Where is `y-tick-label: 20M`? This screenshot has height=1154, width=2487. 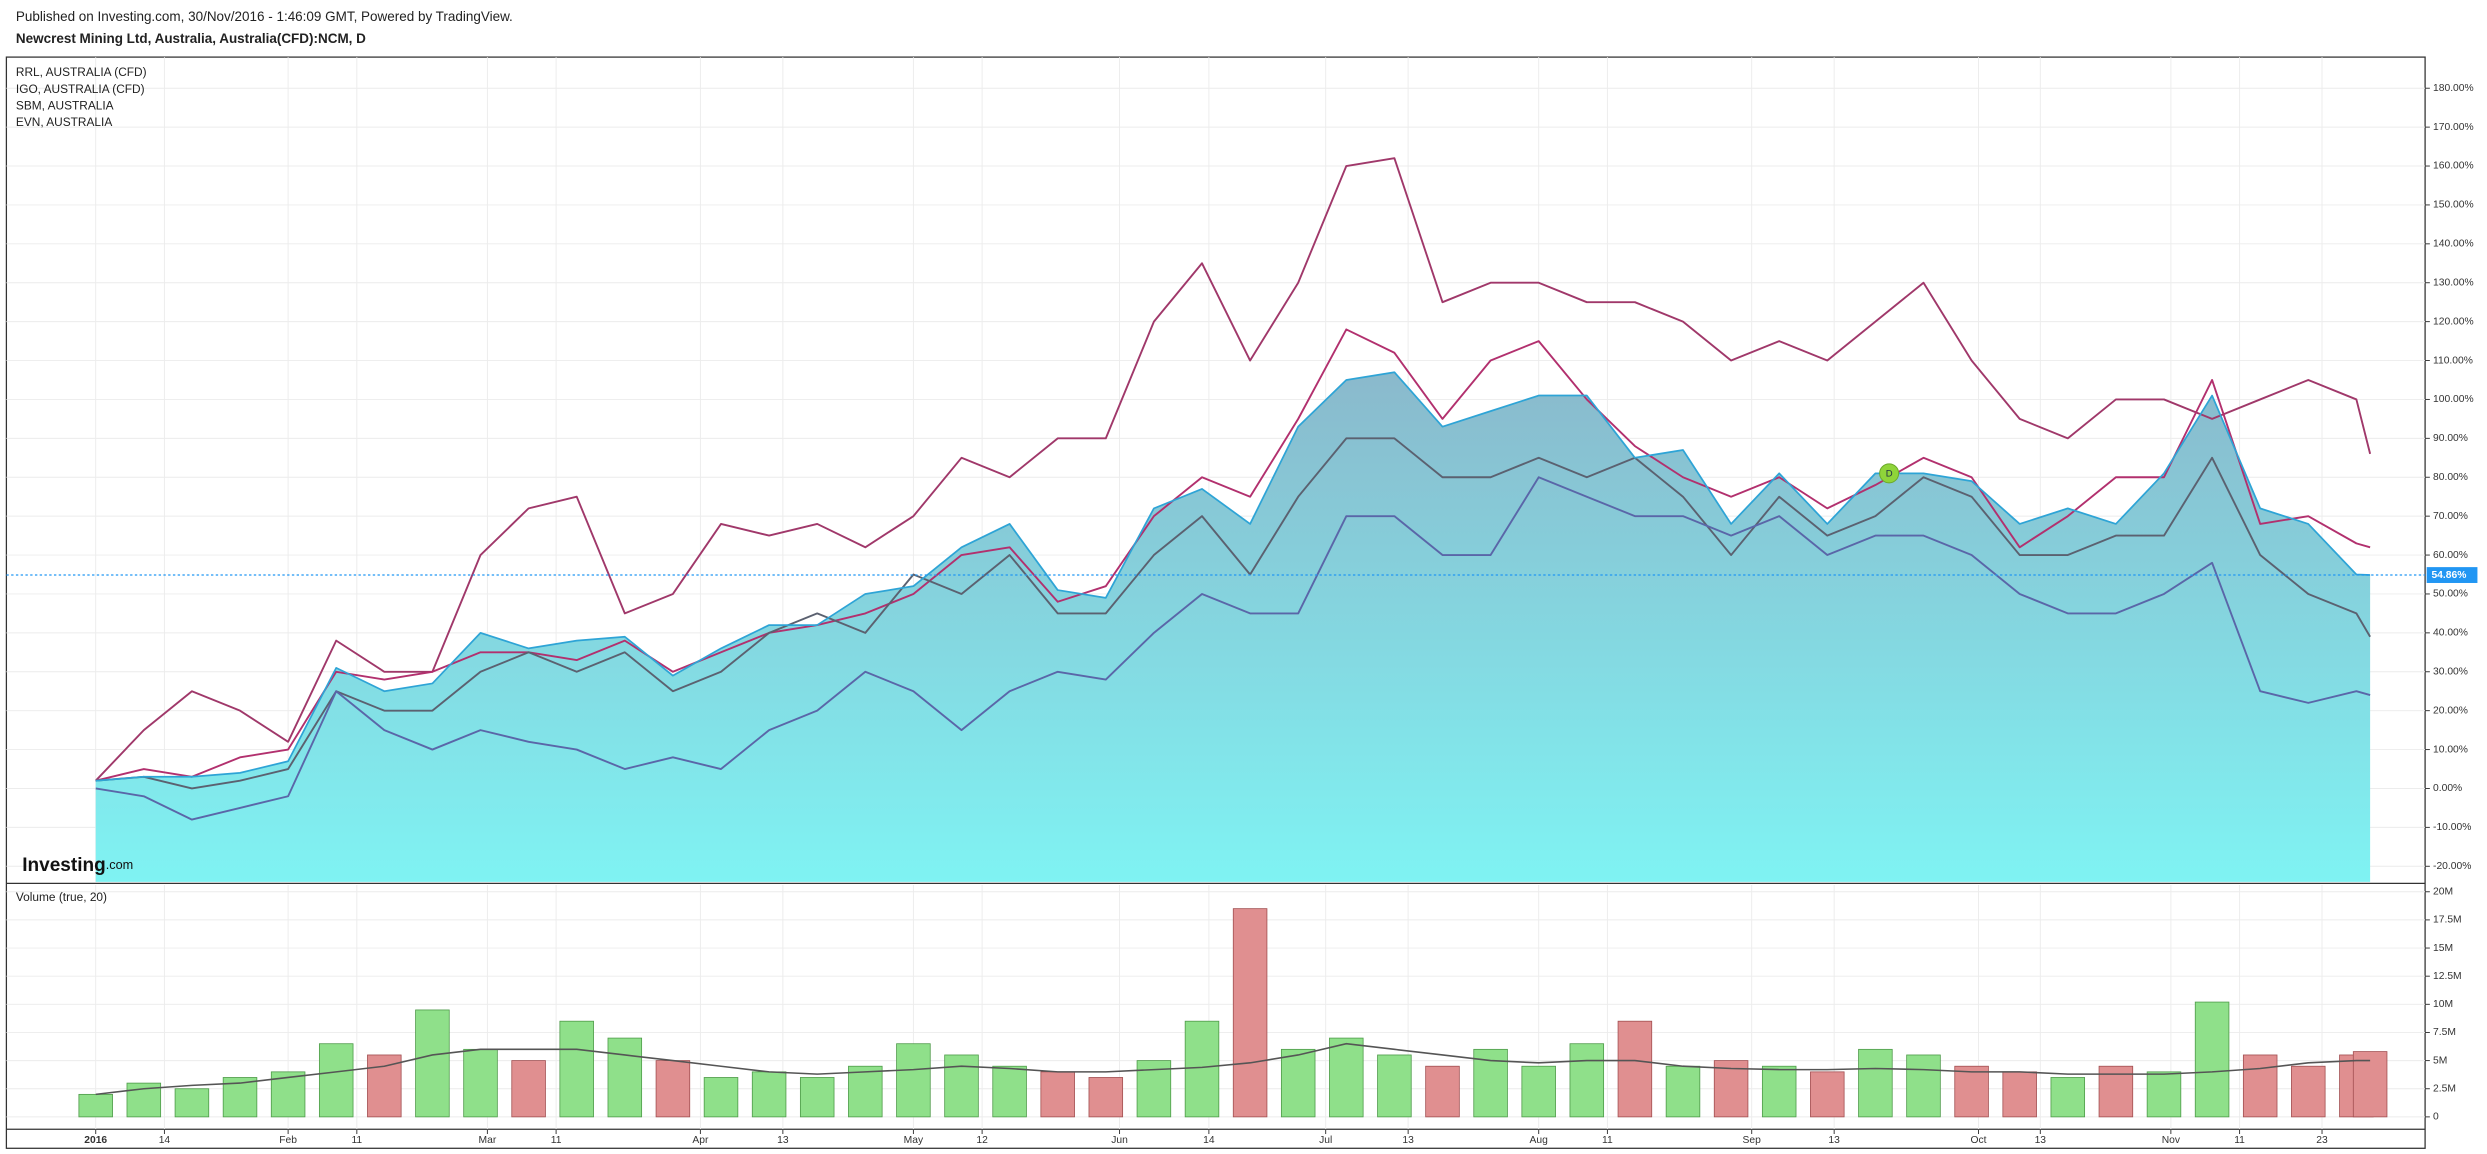 y-tick-label: 20M is located at coordinates (2443, 891).